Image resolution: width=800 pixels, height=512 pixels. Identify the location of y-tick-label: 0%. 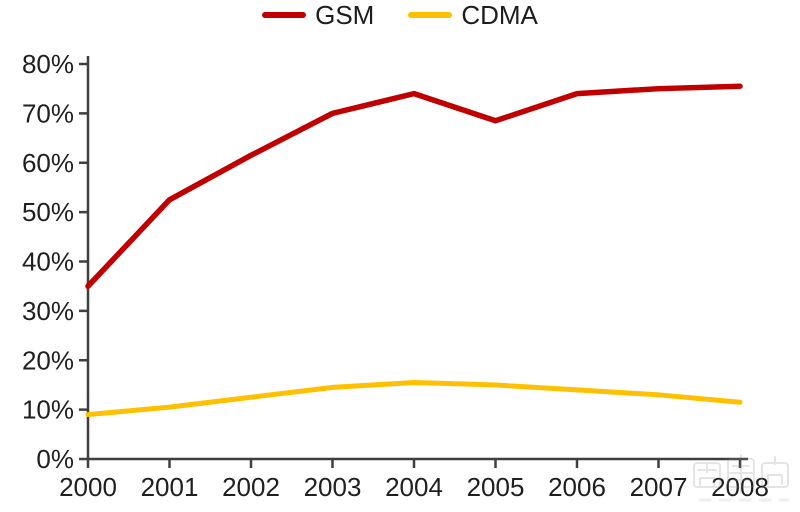
(55, 459).